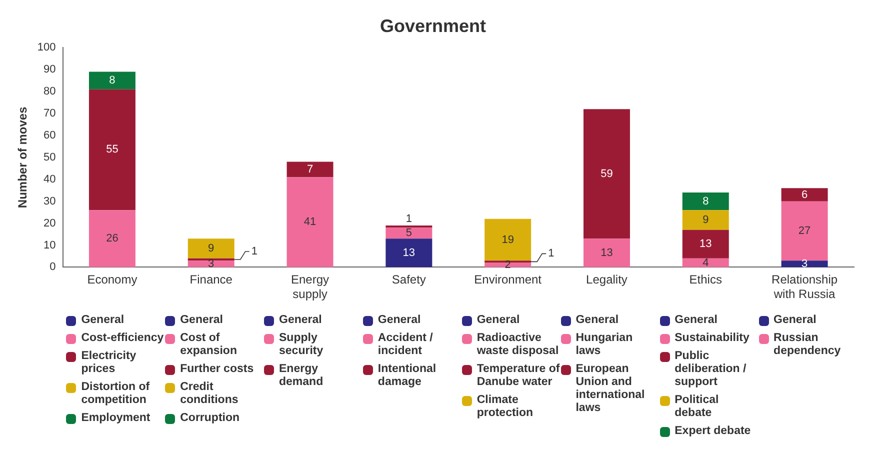 The image size is (882, 476). What do you see at coordinates (112, 279) in the screenshot?
I see `x-tick-label: Economy` at bounding box center [112, 279].